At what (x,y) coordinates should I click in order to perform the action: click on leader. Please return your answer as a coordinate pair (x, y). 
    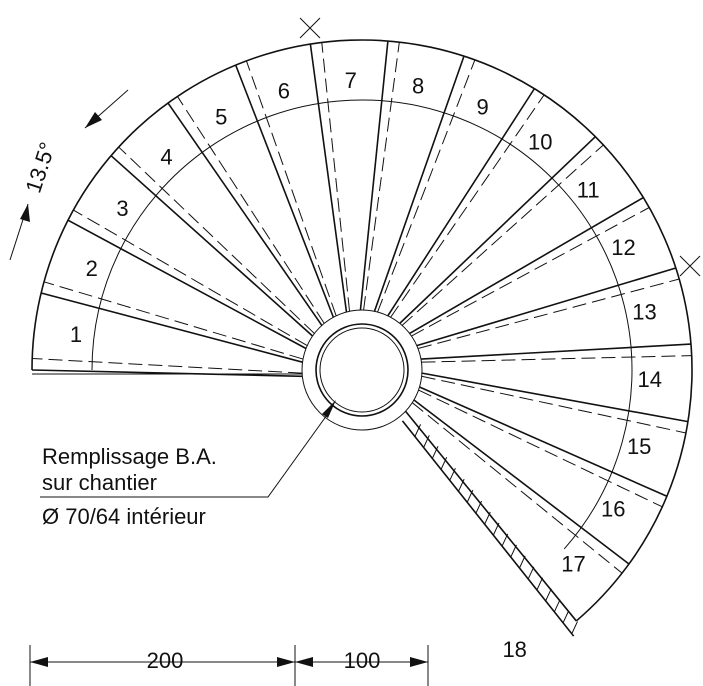
    Looking at the image, I should click on (186, 452).